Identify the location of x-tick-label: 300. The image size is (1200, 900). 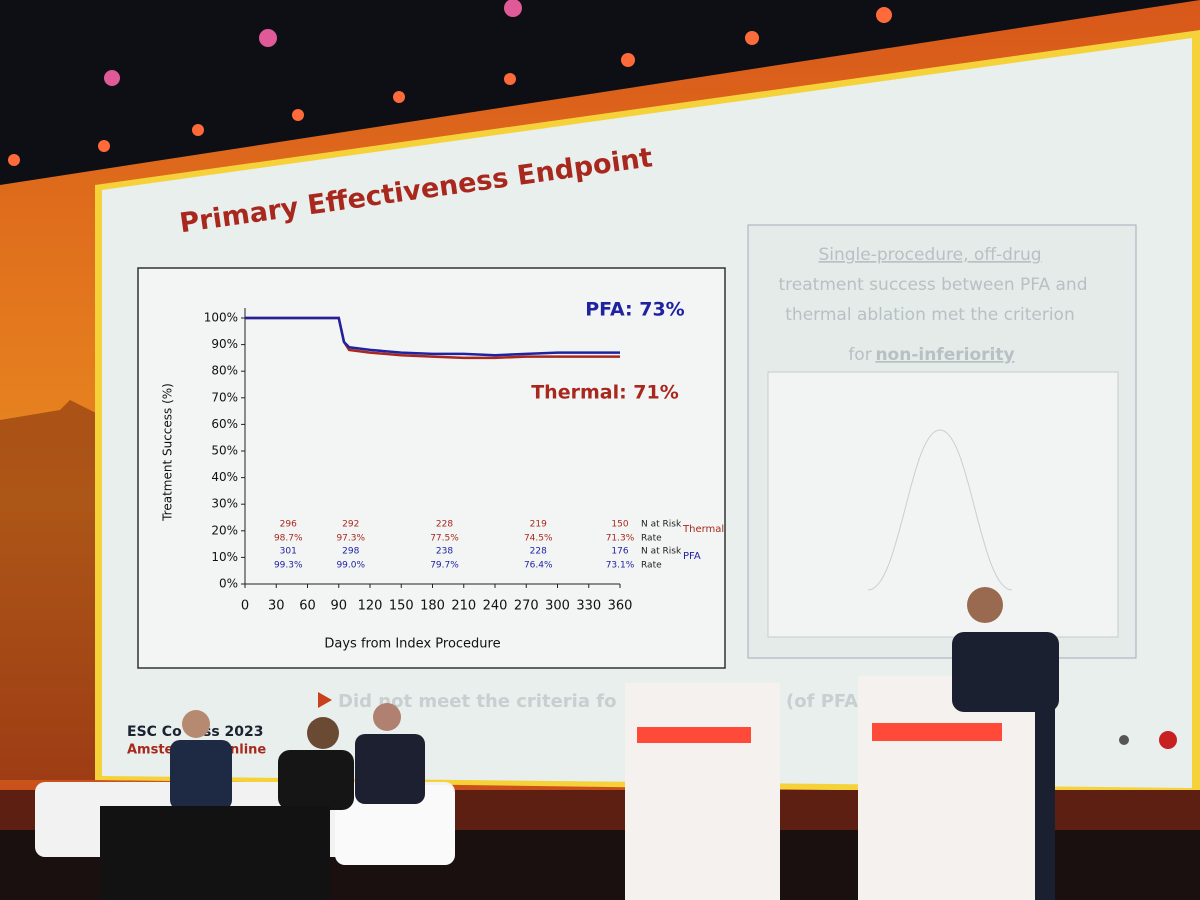
(557, 606).